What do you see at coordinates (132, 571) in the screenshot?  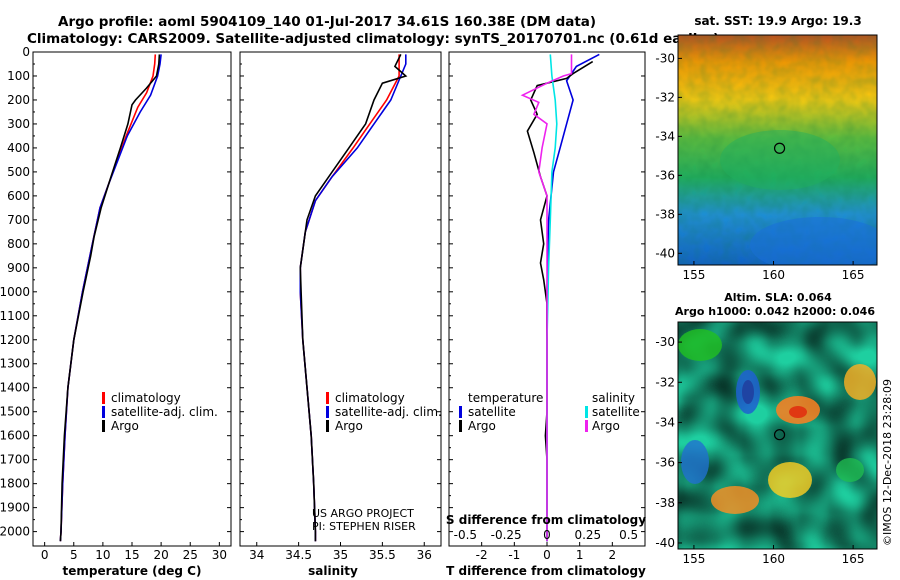 I see `temperature-xlabel: temperature (deg C)` at bounding box center [132, 571].